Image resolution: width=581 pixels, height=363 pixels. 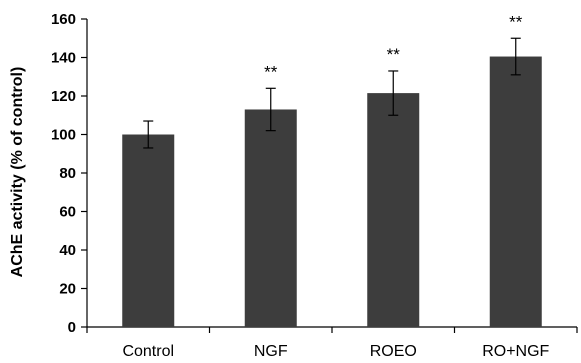 What do you see at coordinates (271, 351) in the screenshot?
I see `x-category-label: NGF` at bounding box center [271, 351].